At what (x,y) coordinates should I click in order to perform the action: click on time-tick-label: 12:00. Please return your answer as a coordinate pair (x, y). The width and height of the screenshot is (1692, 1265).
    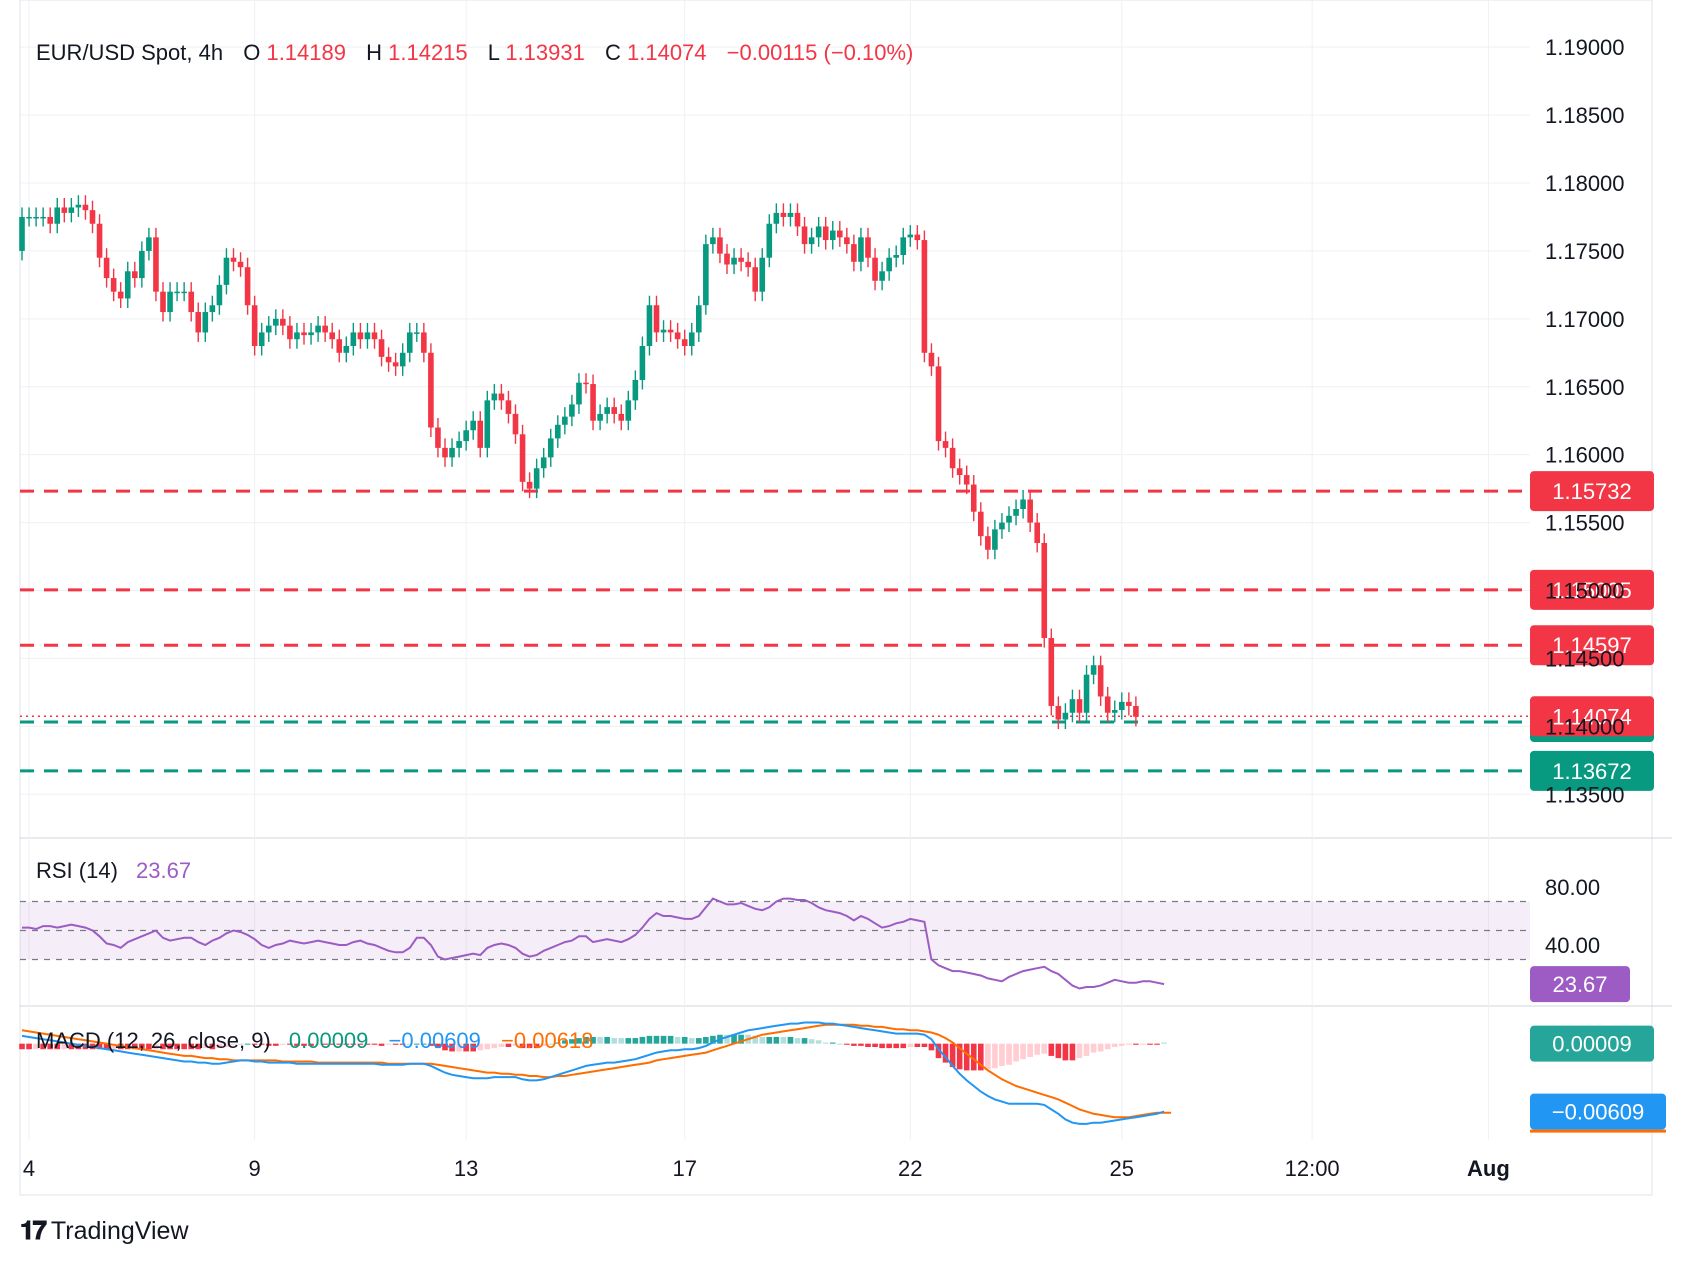
    Looking at the image, I should click on (1312, 1168).